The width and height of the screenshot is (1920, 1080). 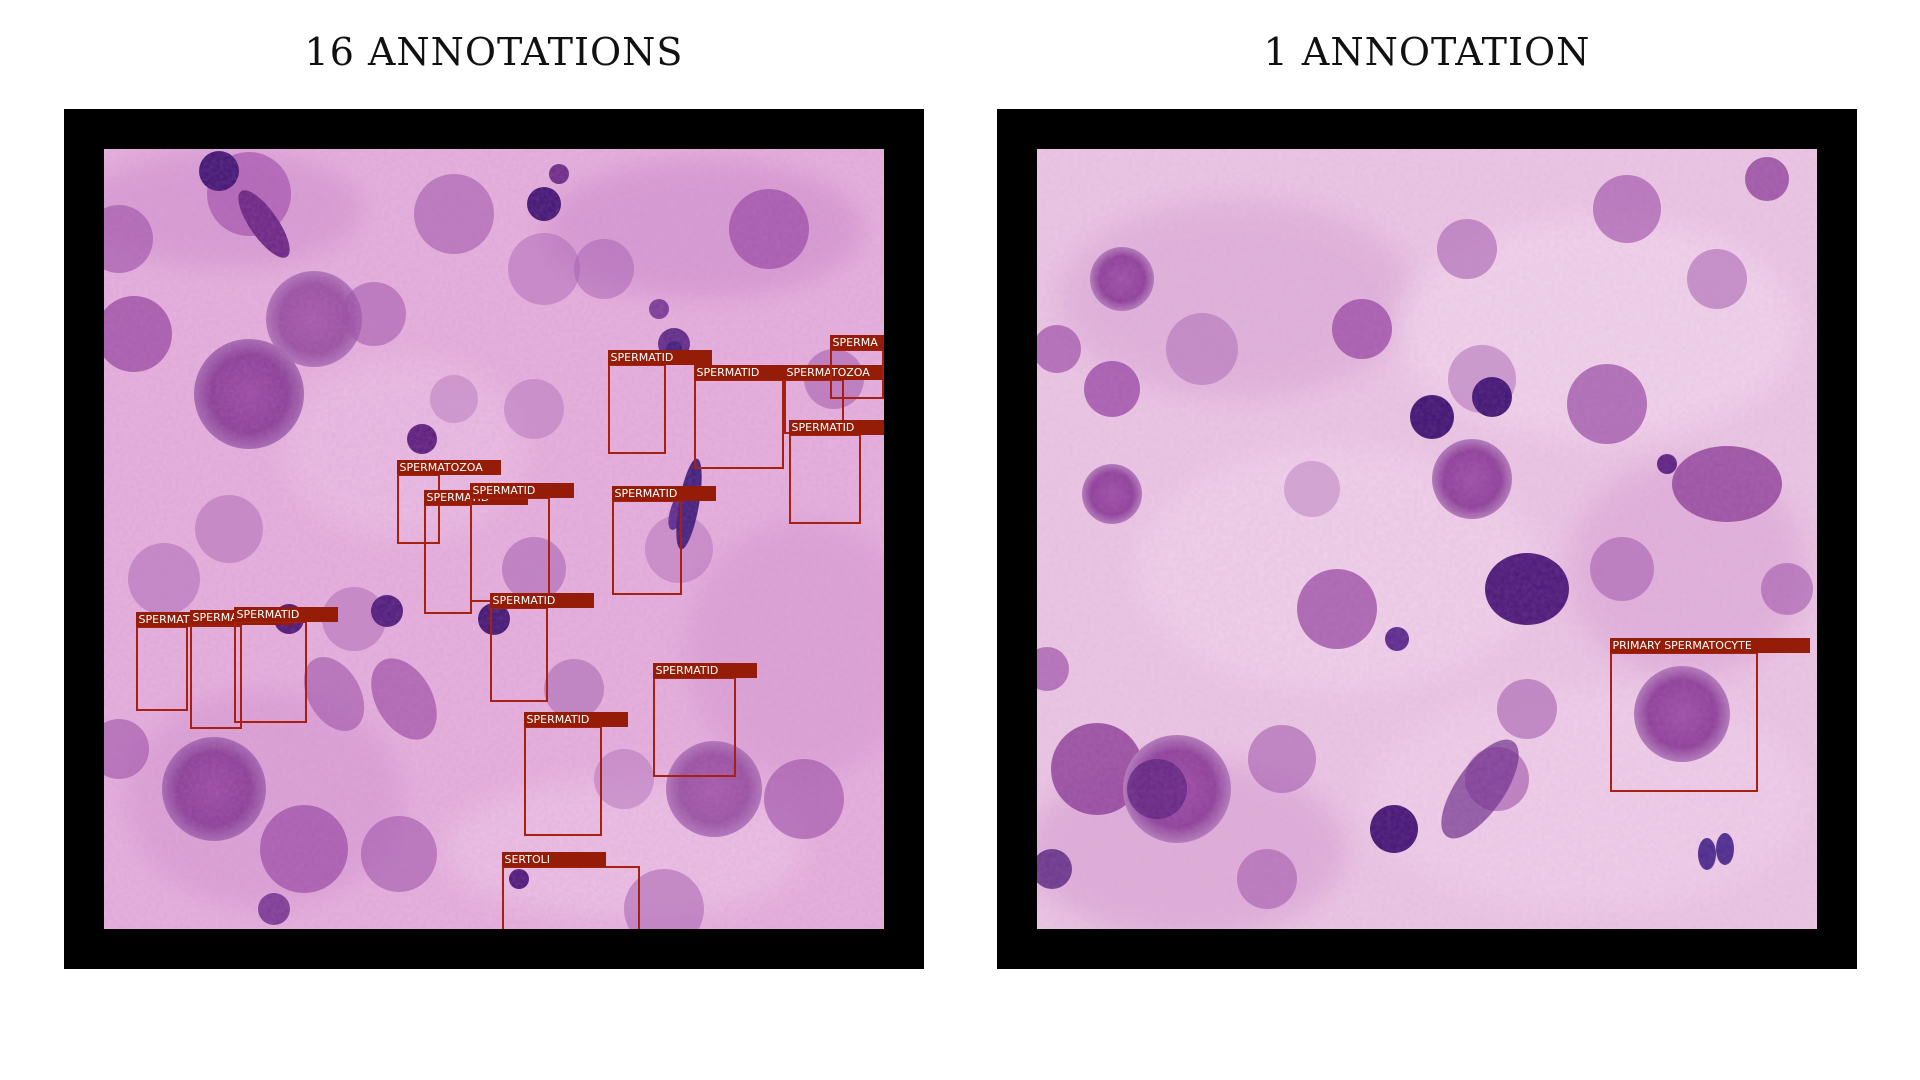 I want to click on annotation-box: SPERMA, so click(x=856, y=367).